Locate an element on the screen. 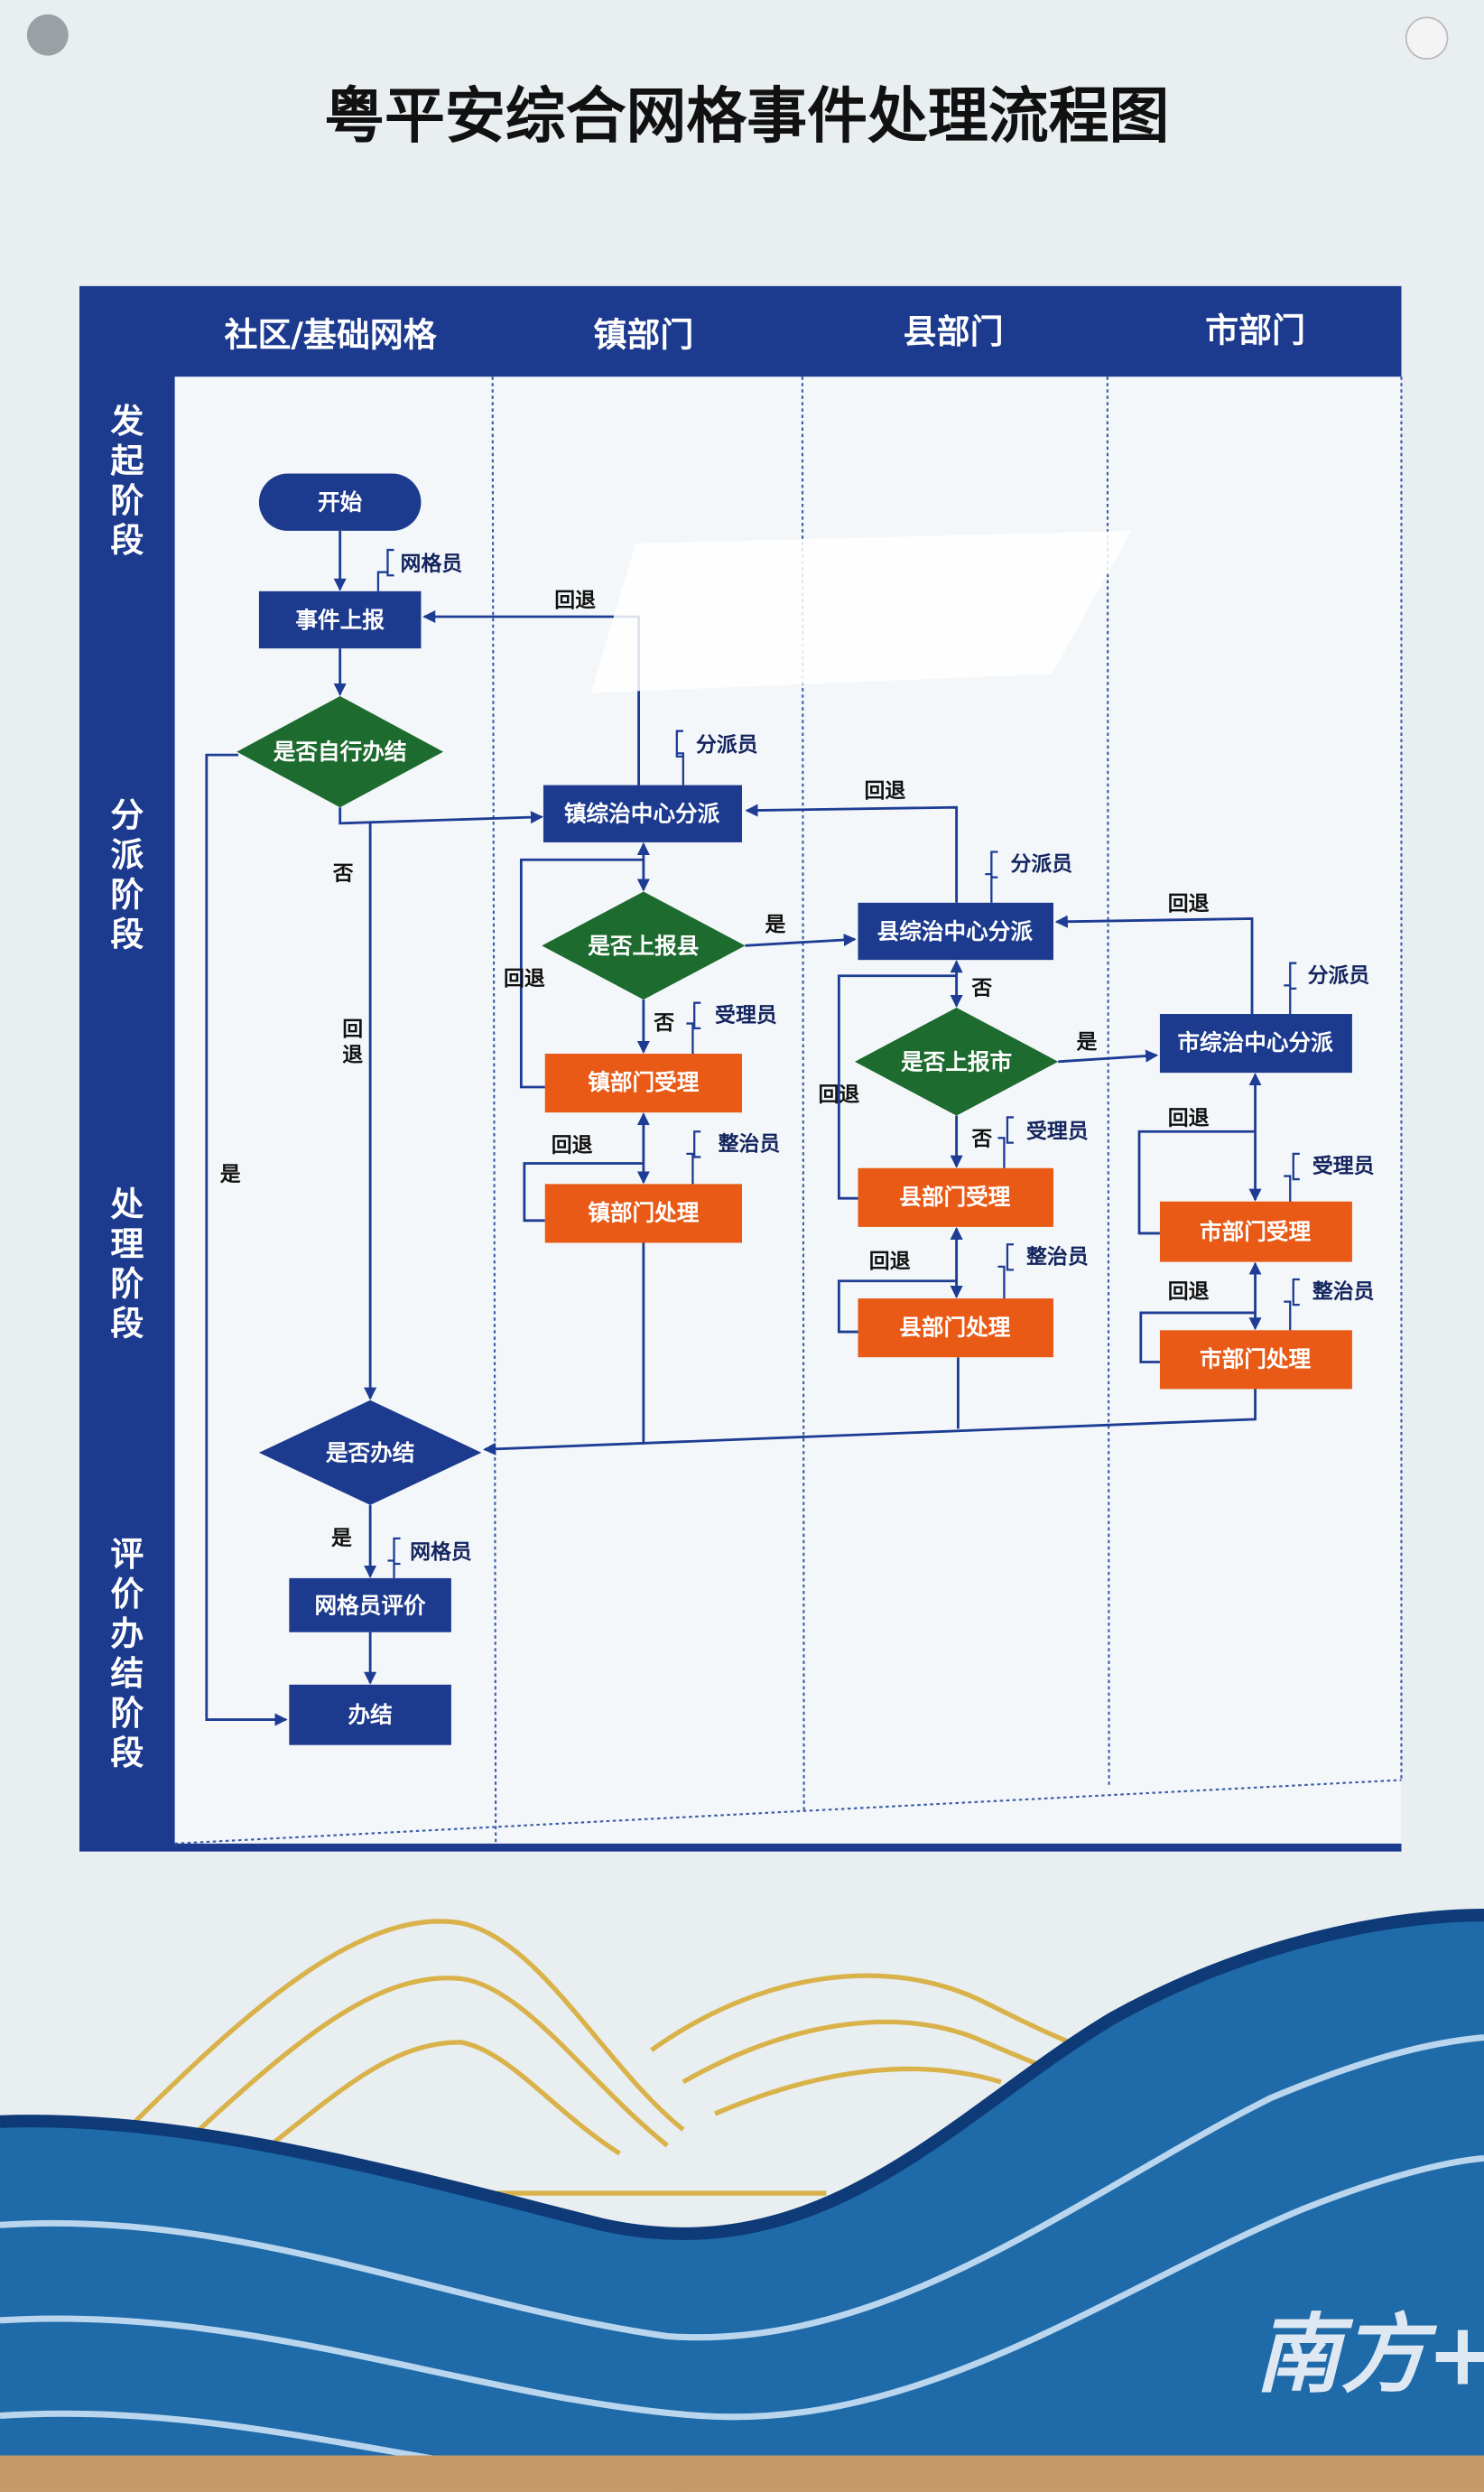  svg-text: 县部门处理 is located at coordinates (955, 1327).